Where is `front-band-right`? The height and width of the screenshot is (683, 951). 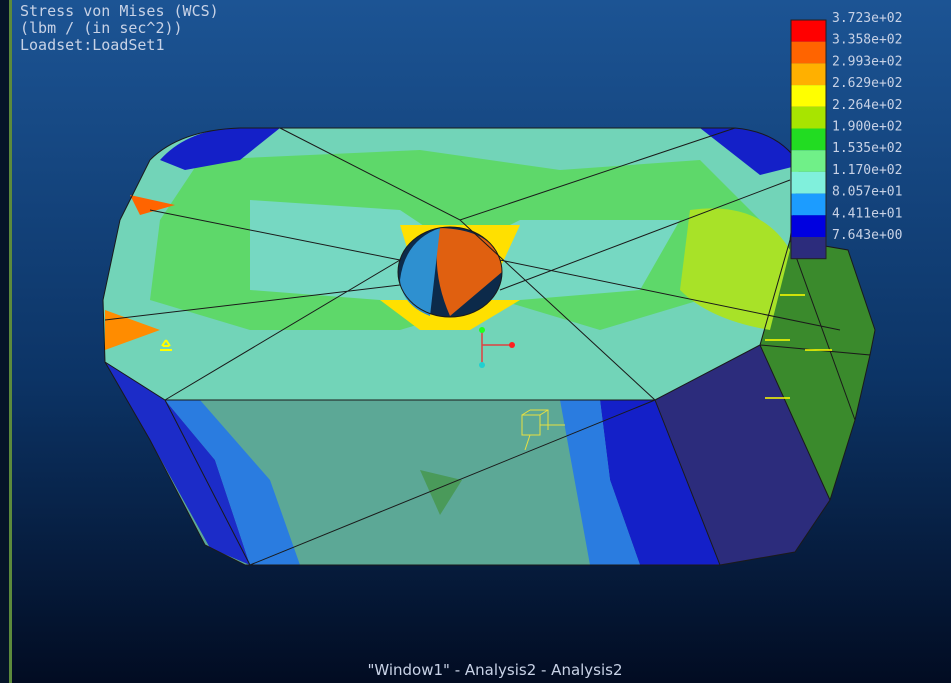 front-band-right is located at coordinates (600, 482).